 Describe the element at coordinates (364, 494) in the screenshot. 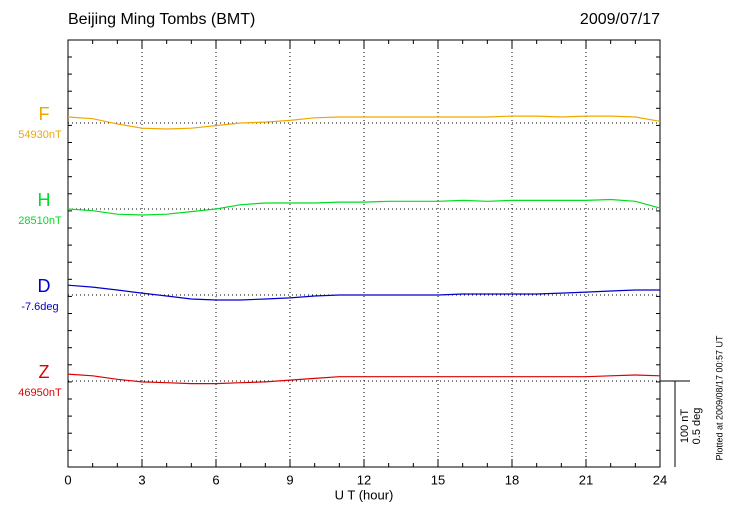

I see `x-axis-label: U T (hour)` at that location.